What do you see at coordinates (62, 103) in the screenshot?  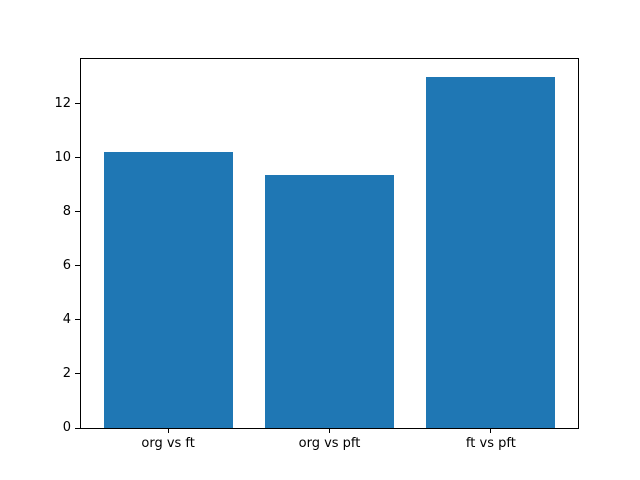 I see `y-tick-label: 12` at bounding box center [62, 103].